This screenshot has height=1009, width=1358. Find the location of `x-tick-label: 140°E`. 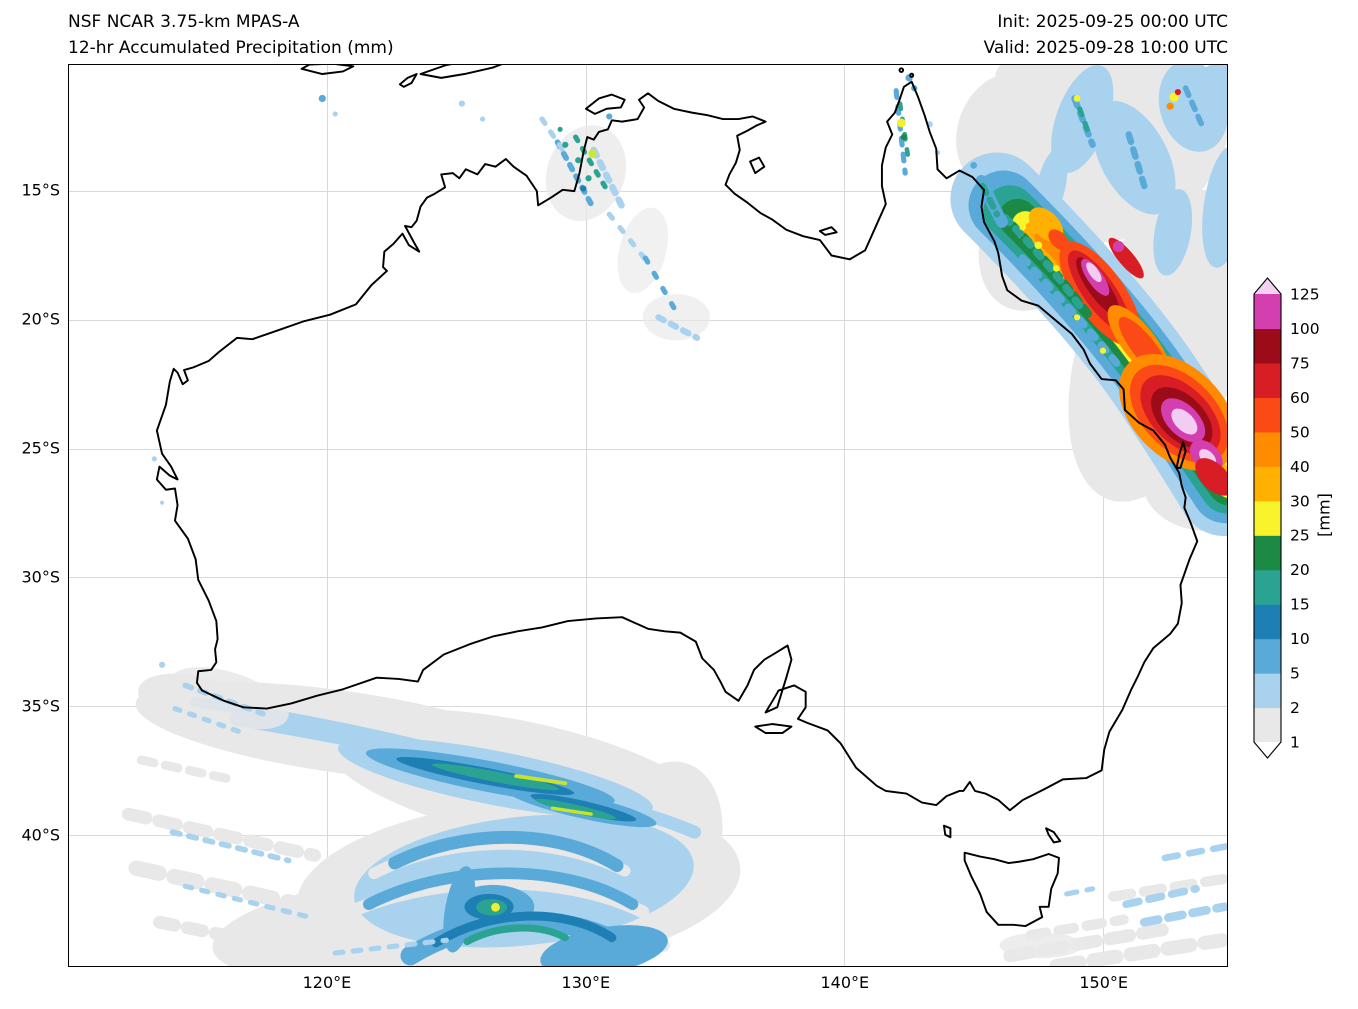

x-tick-label: 140°E is located at coordinates (845, 982).